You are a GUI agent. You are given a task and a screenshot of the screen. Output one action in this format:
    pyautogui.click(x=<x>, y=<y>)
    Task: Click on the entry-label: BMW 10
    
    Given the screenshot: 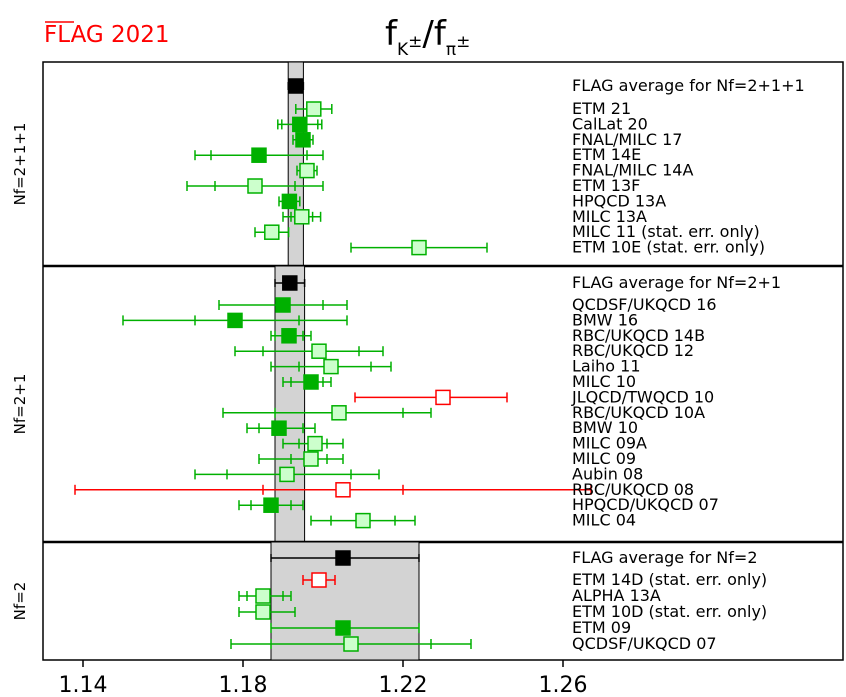 What is the action you would take?
    pyautogui.click(x=605, y=427)
    